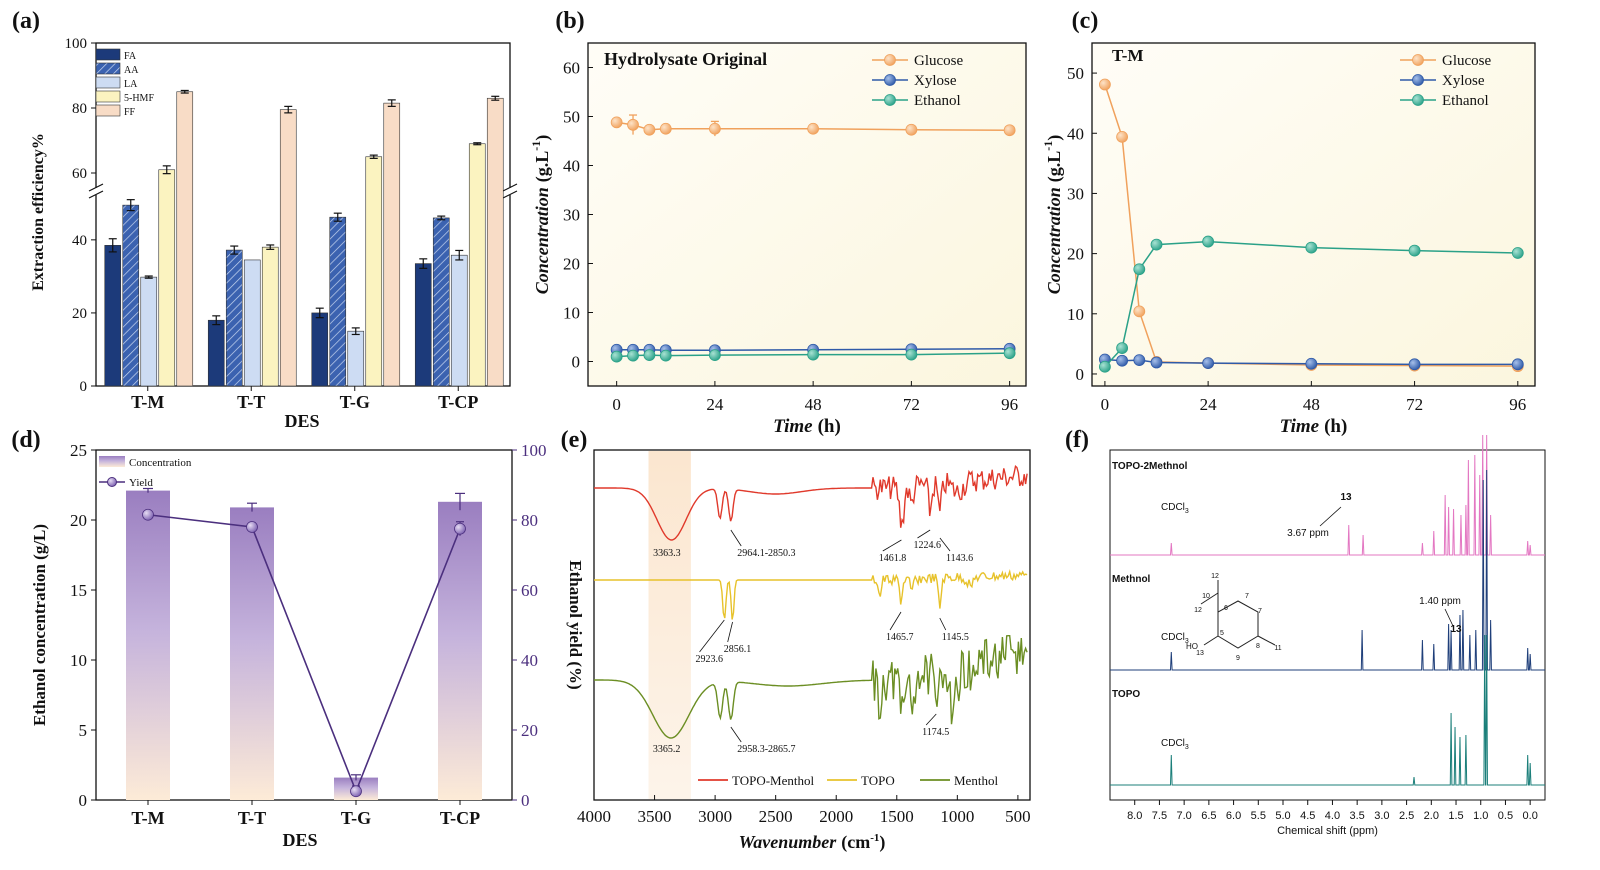 The image size is (1600, 870). Describe the element at coordinates (1311, 404) in the screenshot. I see `x-tick-label: 48` at that location.